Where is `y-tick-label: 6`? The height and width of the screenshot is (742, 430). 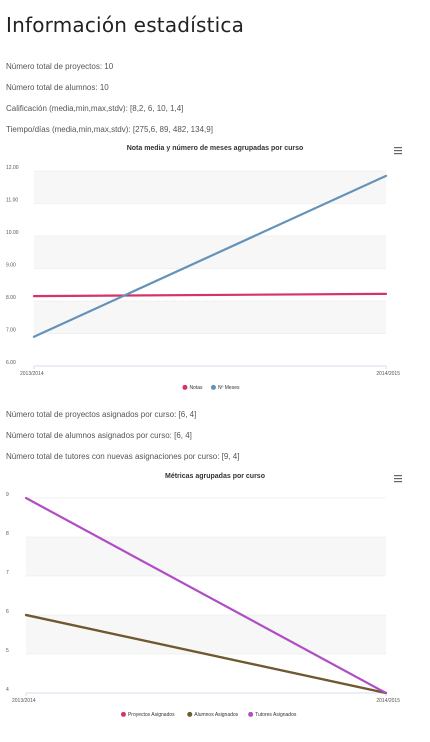 y-tick-label: 6 is located at coordinates (7, 612).